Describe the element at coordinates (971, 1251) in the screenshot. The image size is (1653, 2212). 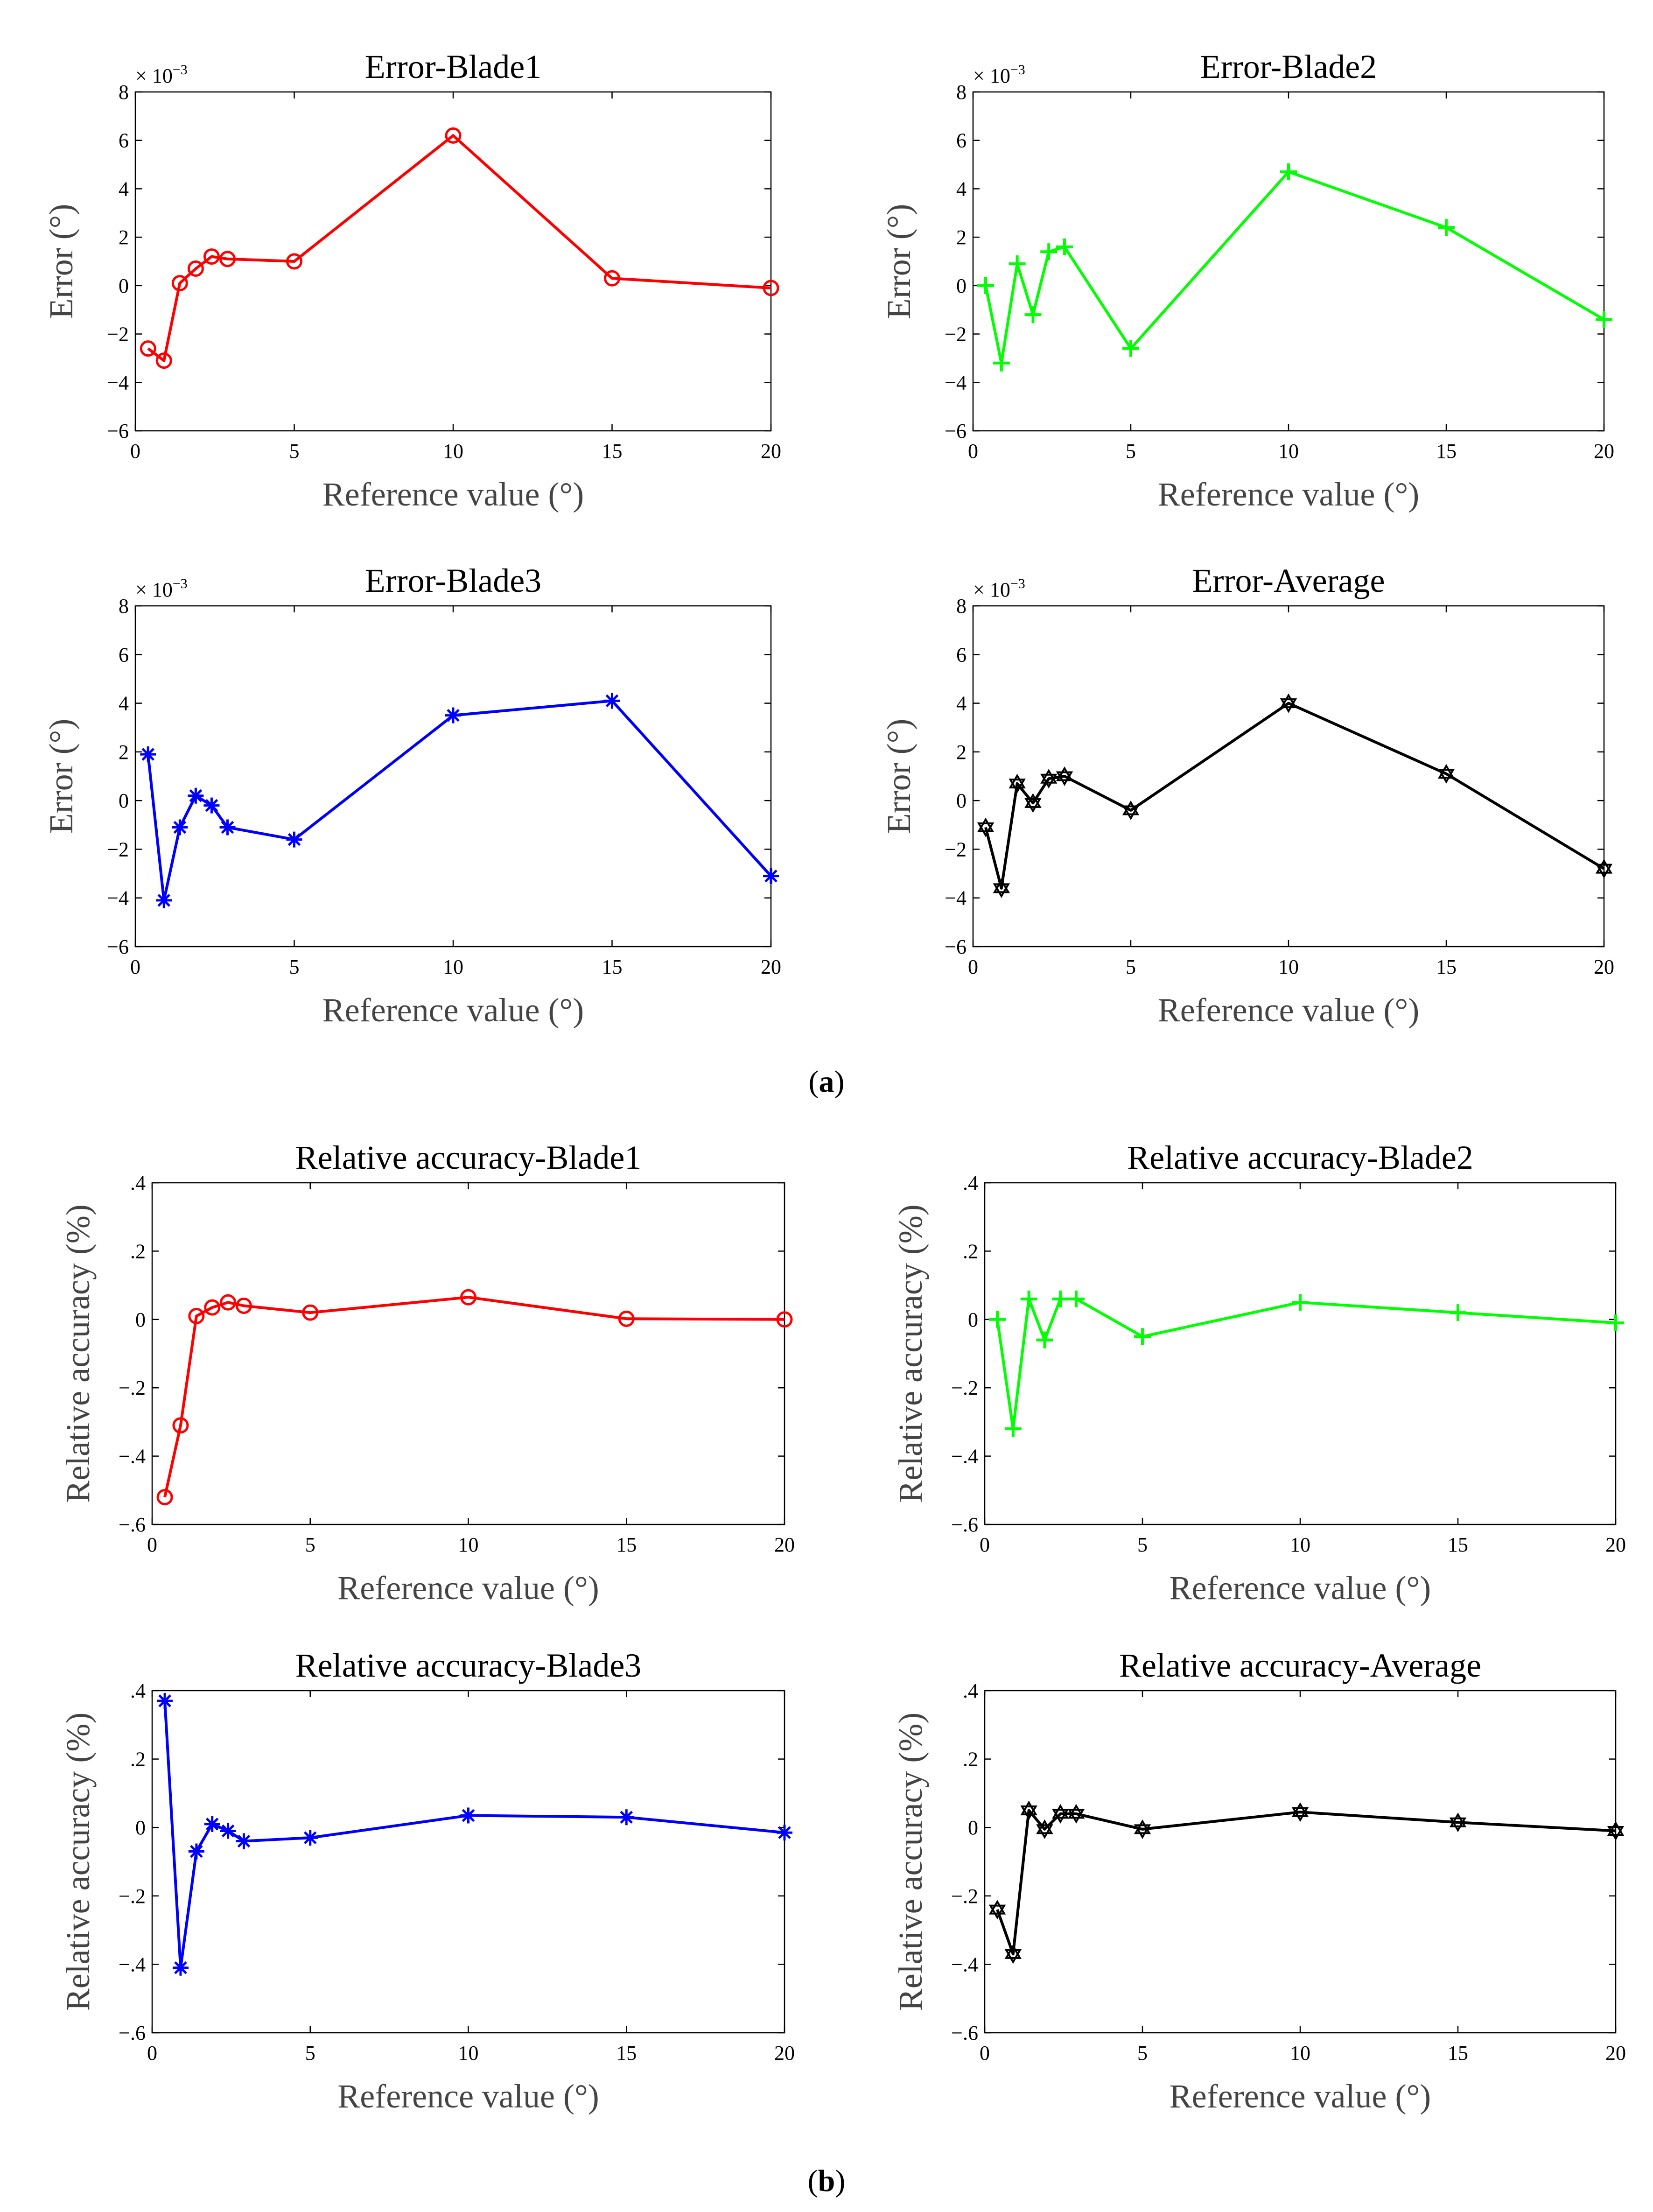
I see `y-tick-label: .2` at that location.